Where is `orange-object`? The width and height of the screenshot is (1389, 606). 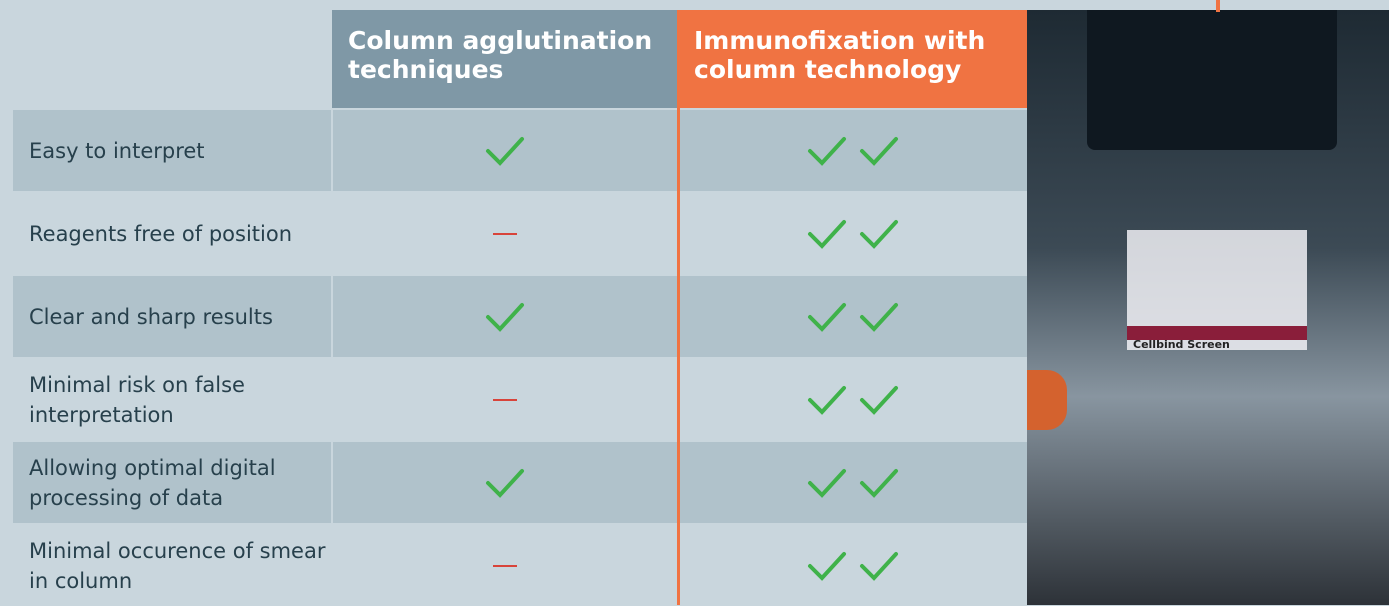 orange-object is located at coordinates (1047, 400).